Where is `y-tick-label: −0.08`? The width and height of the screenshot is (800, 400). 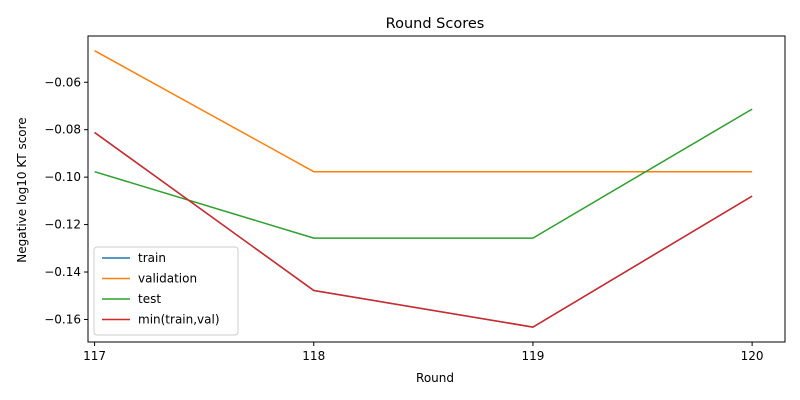 y-tick-label: −0.08 is located at coordinates (62, 130).